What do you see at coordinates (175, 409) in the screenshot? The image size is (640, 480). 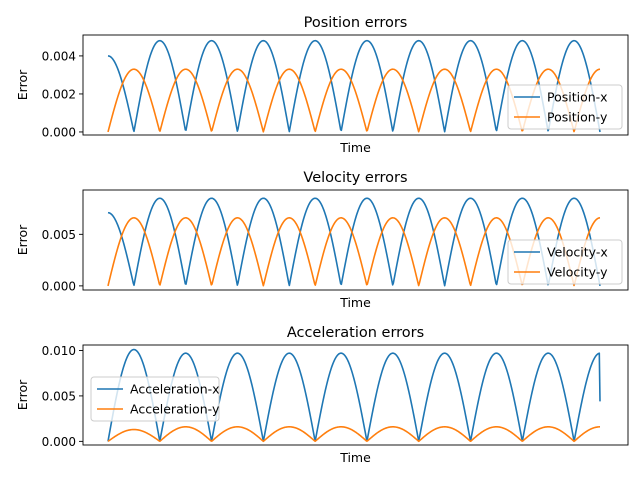 I see `legend-label: Acceleration-y` at bounding box center [175, 409].